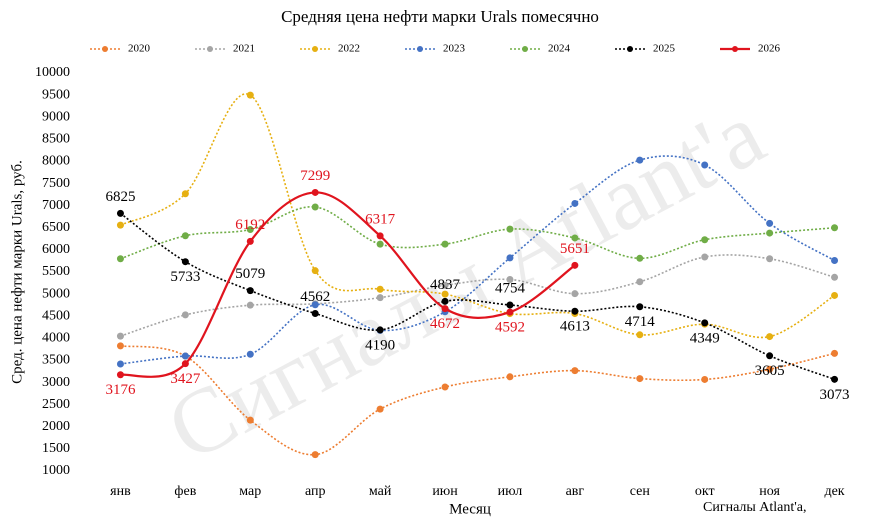 Image resolution: width=885 pixels, height=521 pixels. Describe the element at coordinates (470, 509) in the screenshot. I see `x-axis-label: Месяц` at that location.